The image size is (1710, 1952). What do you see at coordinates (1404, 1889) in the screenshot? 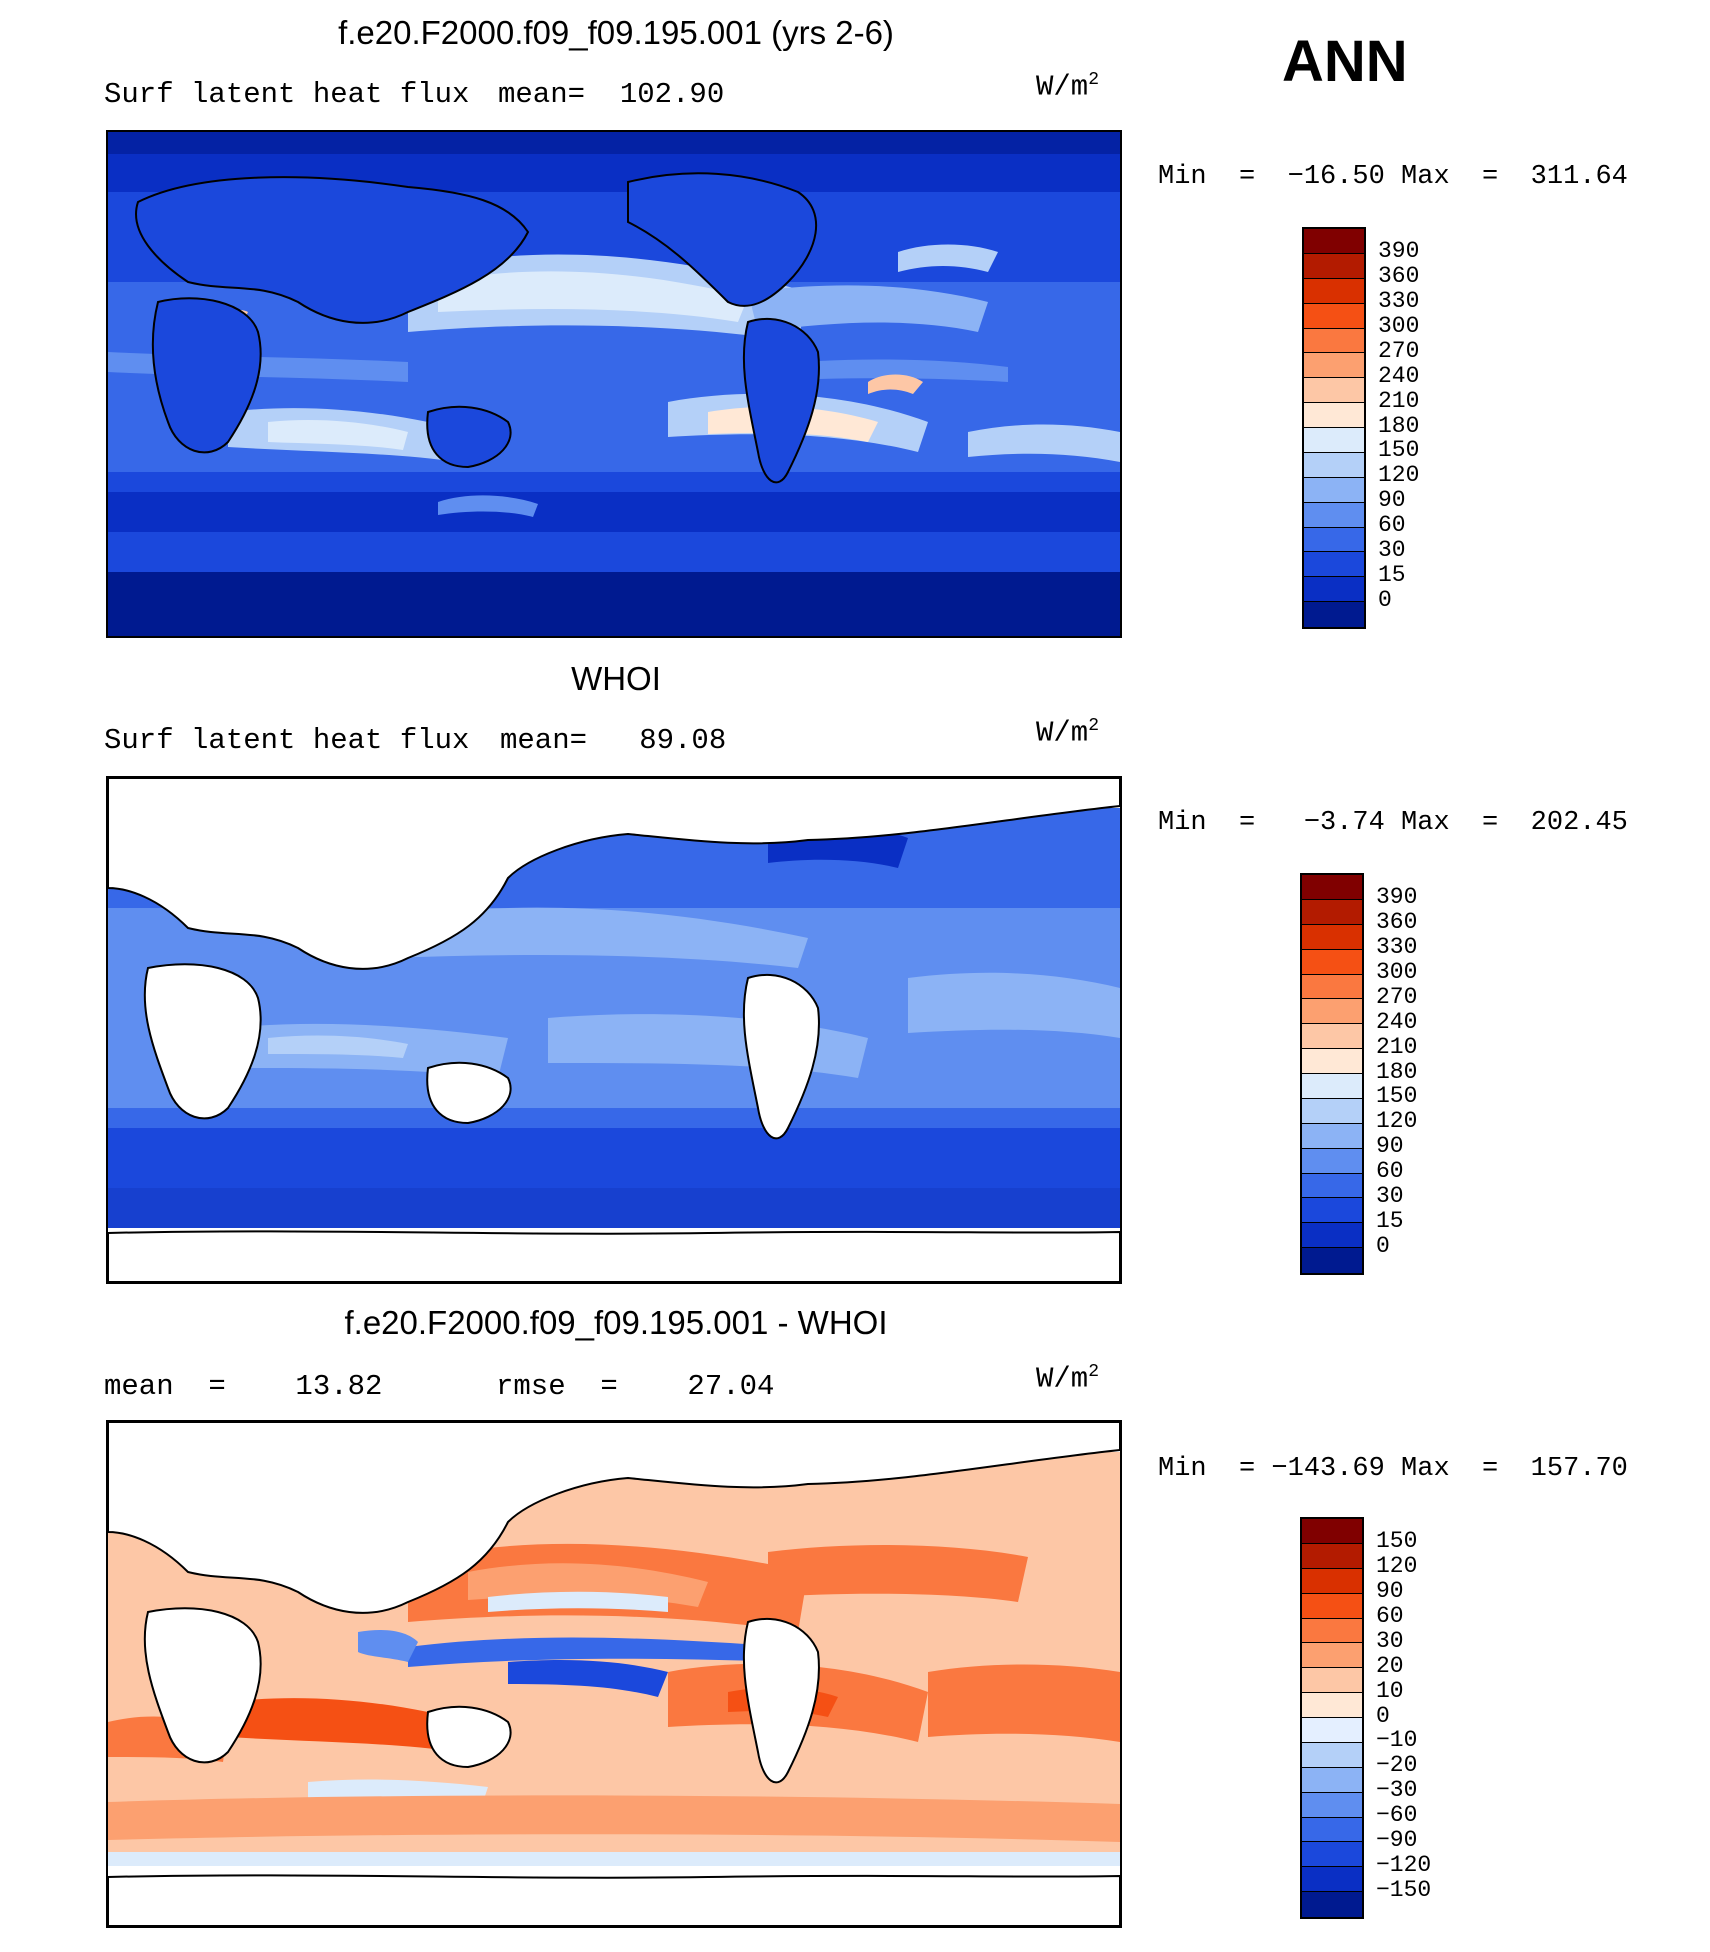
I see `colorbar-tick-label: −150` at bounding box center [1404, 1889].